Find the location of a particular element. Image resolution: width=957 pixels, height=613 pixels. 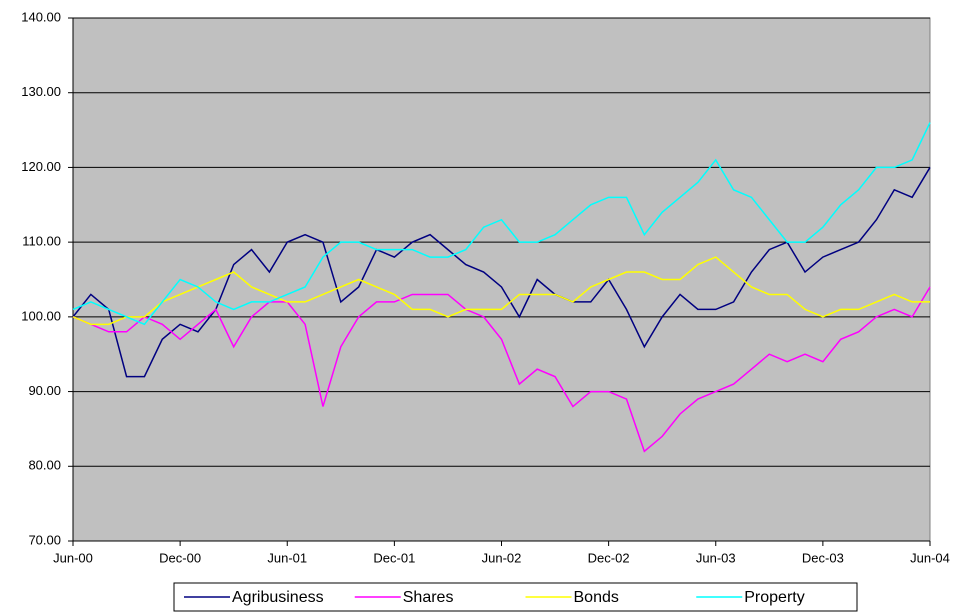

x-tick-label: Jun-00 is located at coordinates (73, 557).